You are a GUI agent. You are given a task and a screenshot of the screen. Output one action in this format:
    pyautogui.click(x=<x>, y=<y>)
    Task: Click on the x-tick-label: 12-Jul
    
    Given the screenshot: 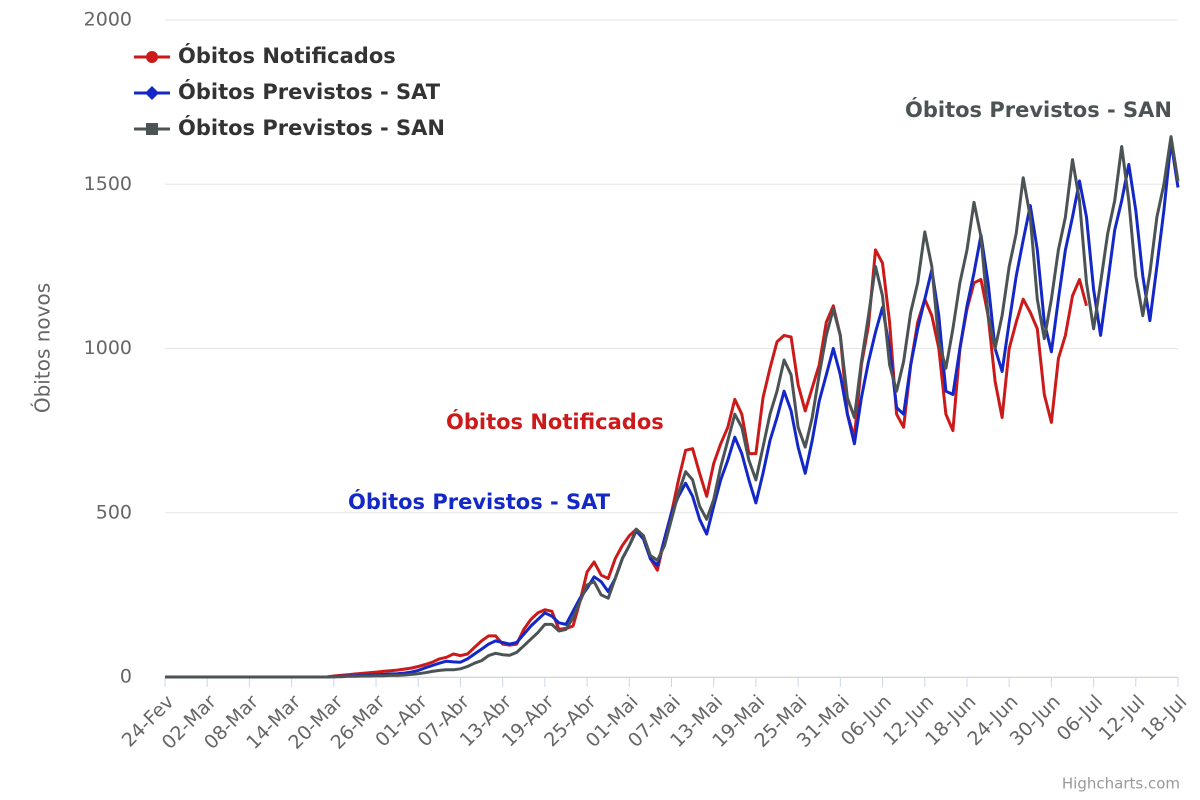 What is the action you would take?
    pyautogui.click(x=1122, y=718)
    